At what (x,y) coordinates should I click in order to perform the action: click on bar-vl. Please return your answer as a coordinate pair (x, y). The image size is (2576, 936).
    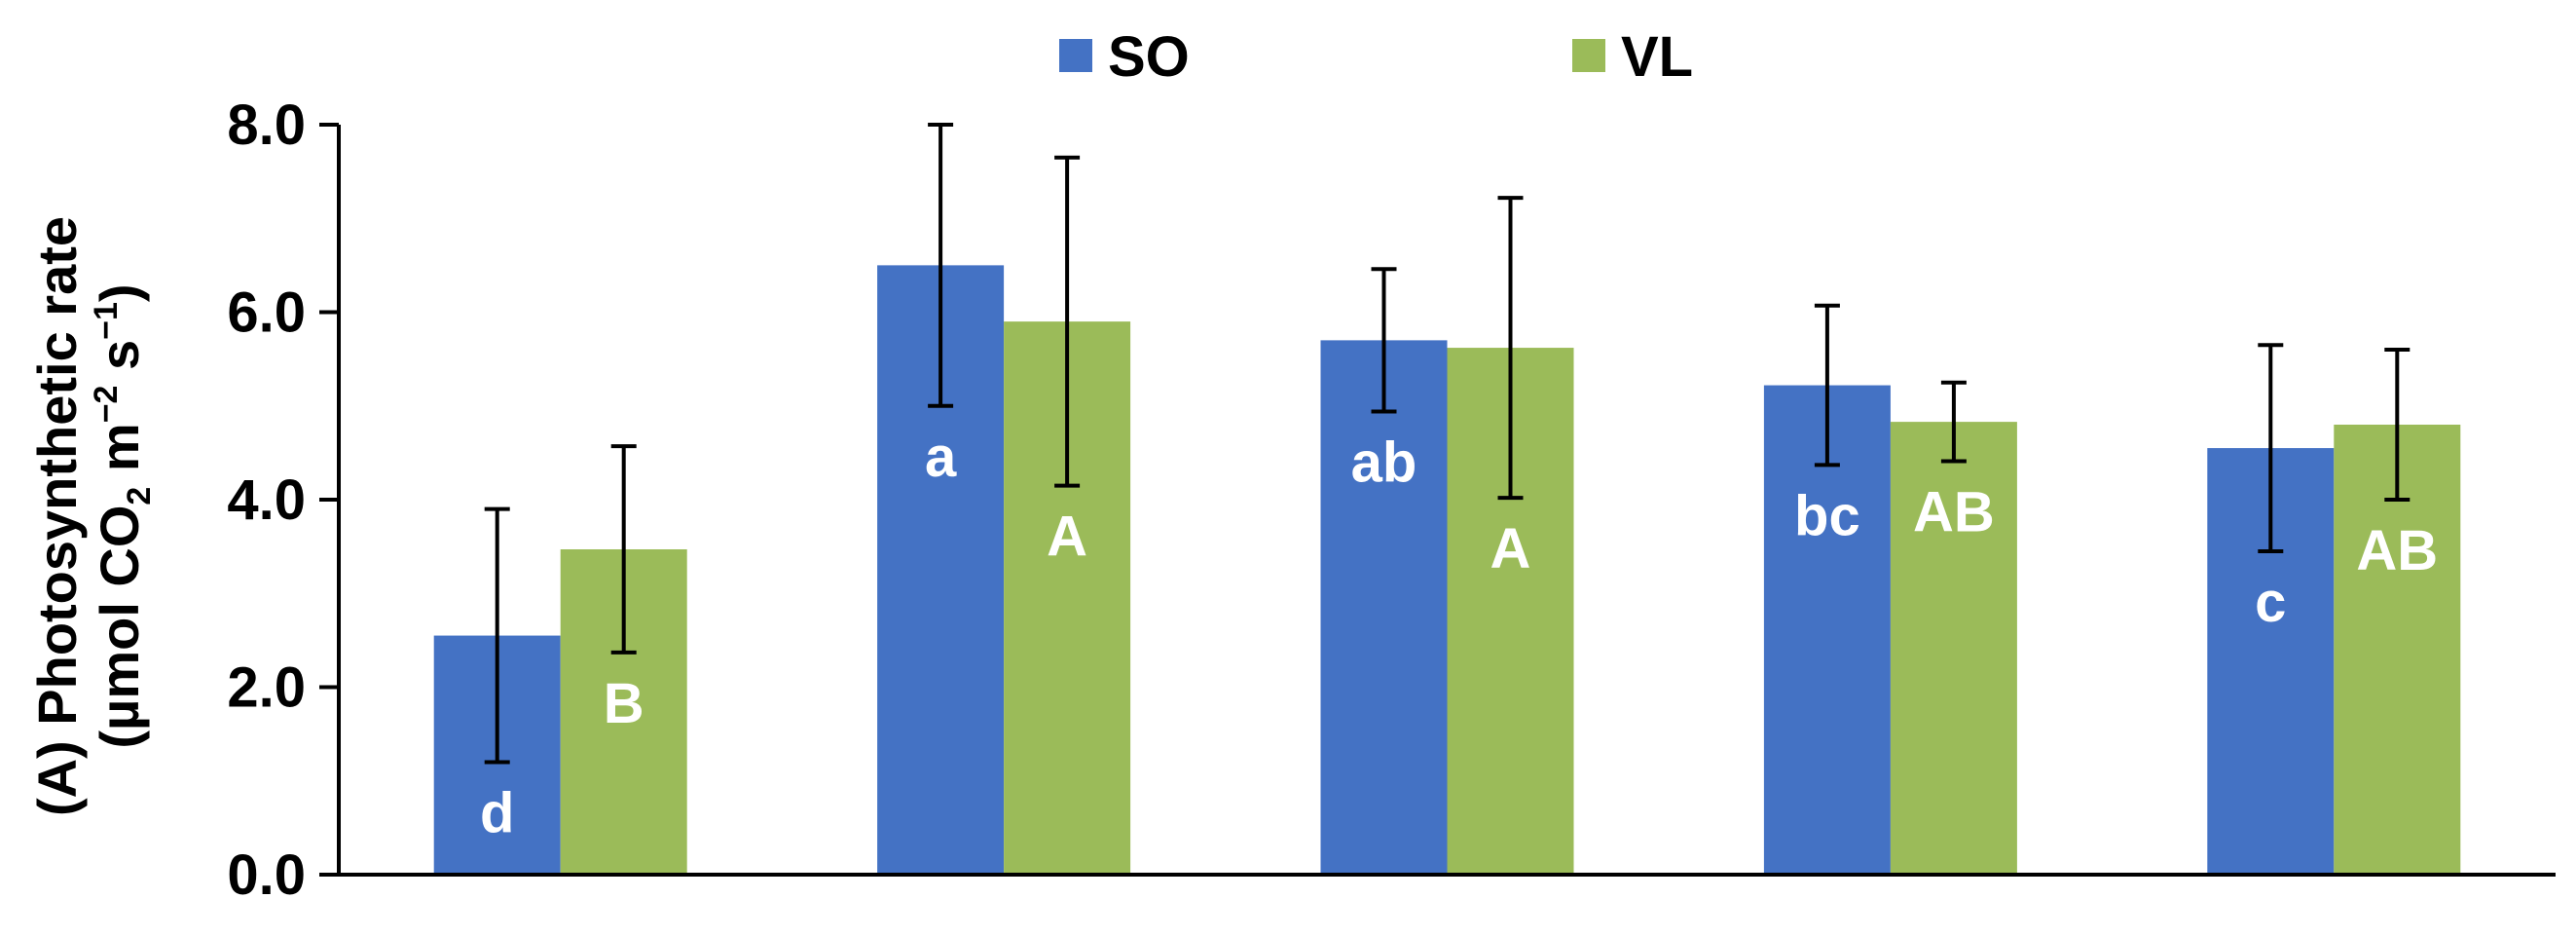
    Looking at the image, I should click on (1953, 648).